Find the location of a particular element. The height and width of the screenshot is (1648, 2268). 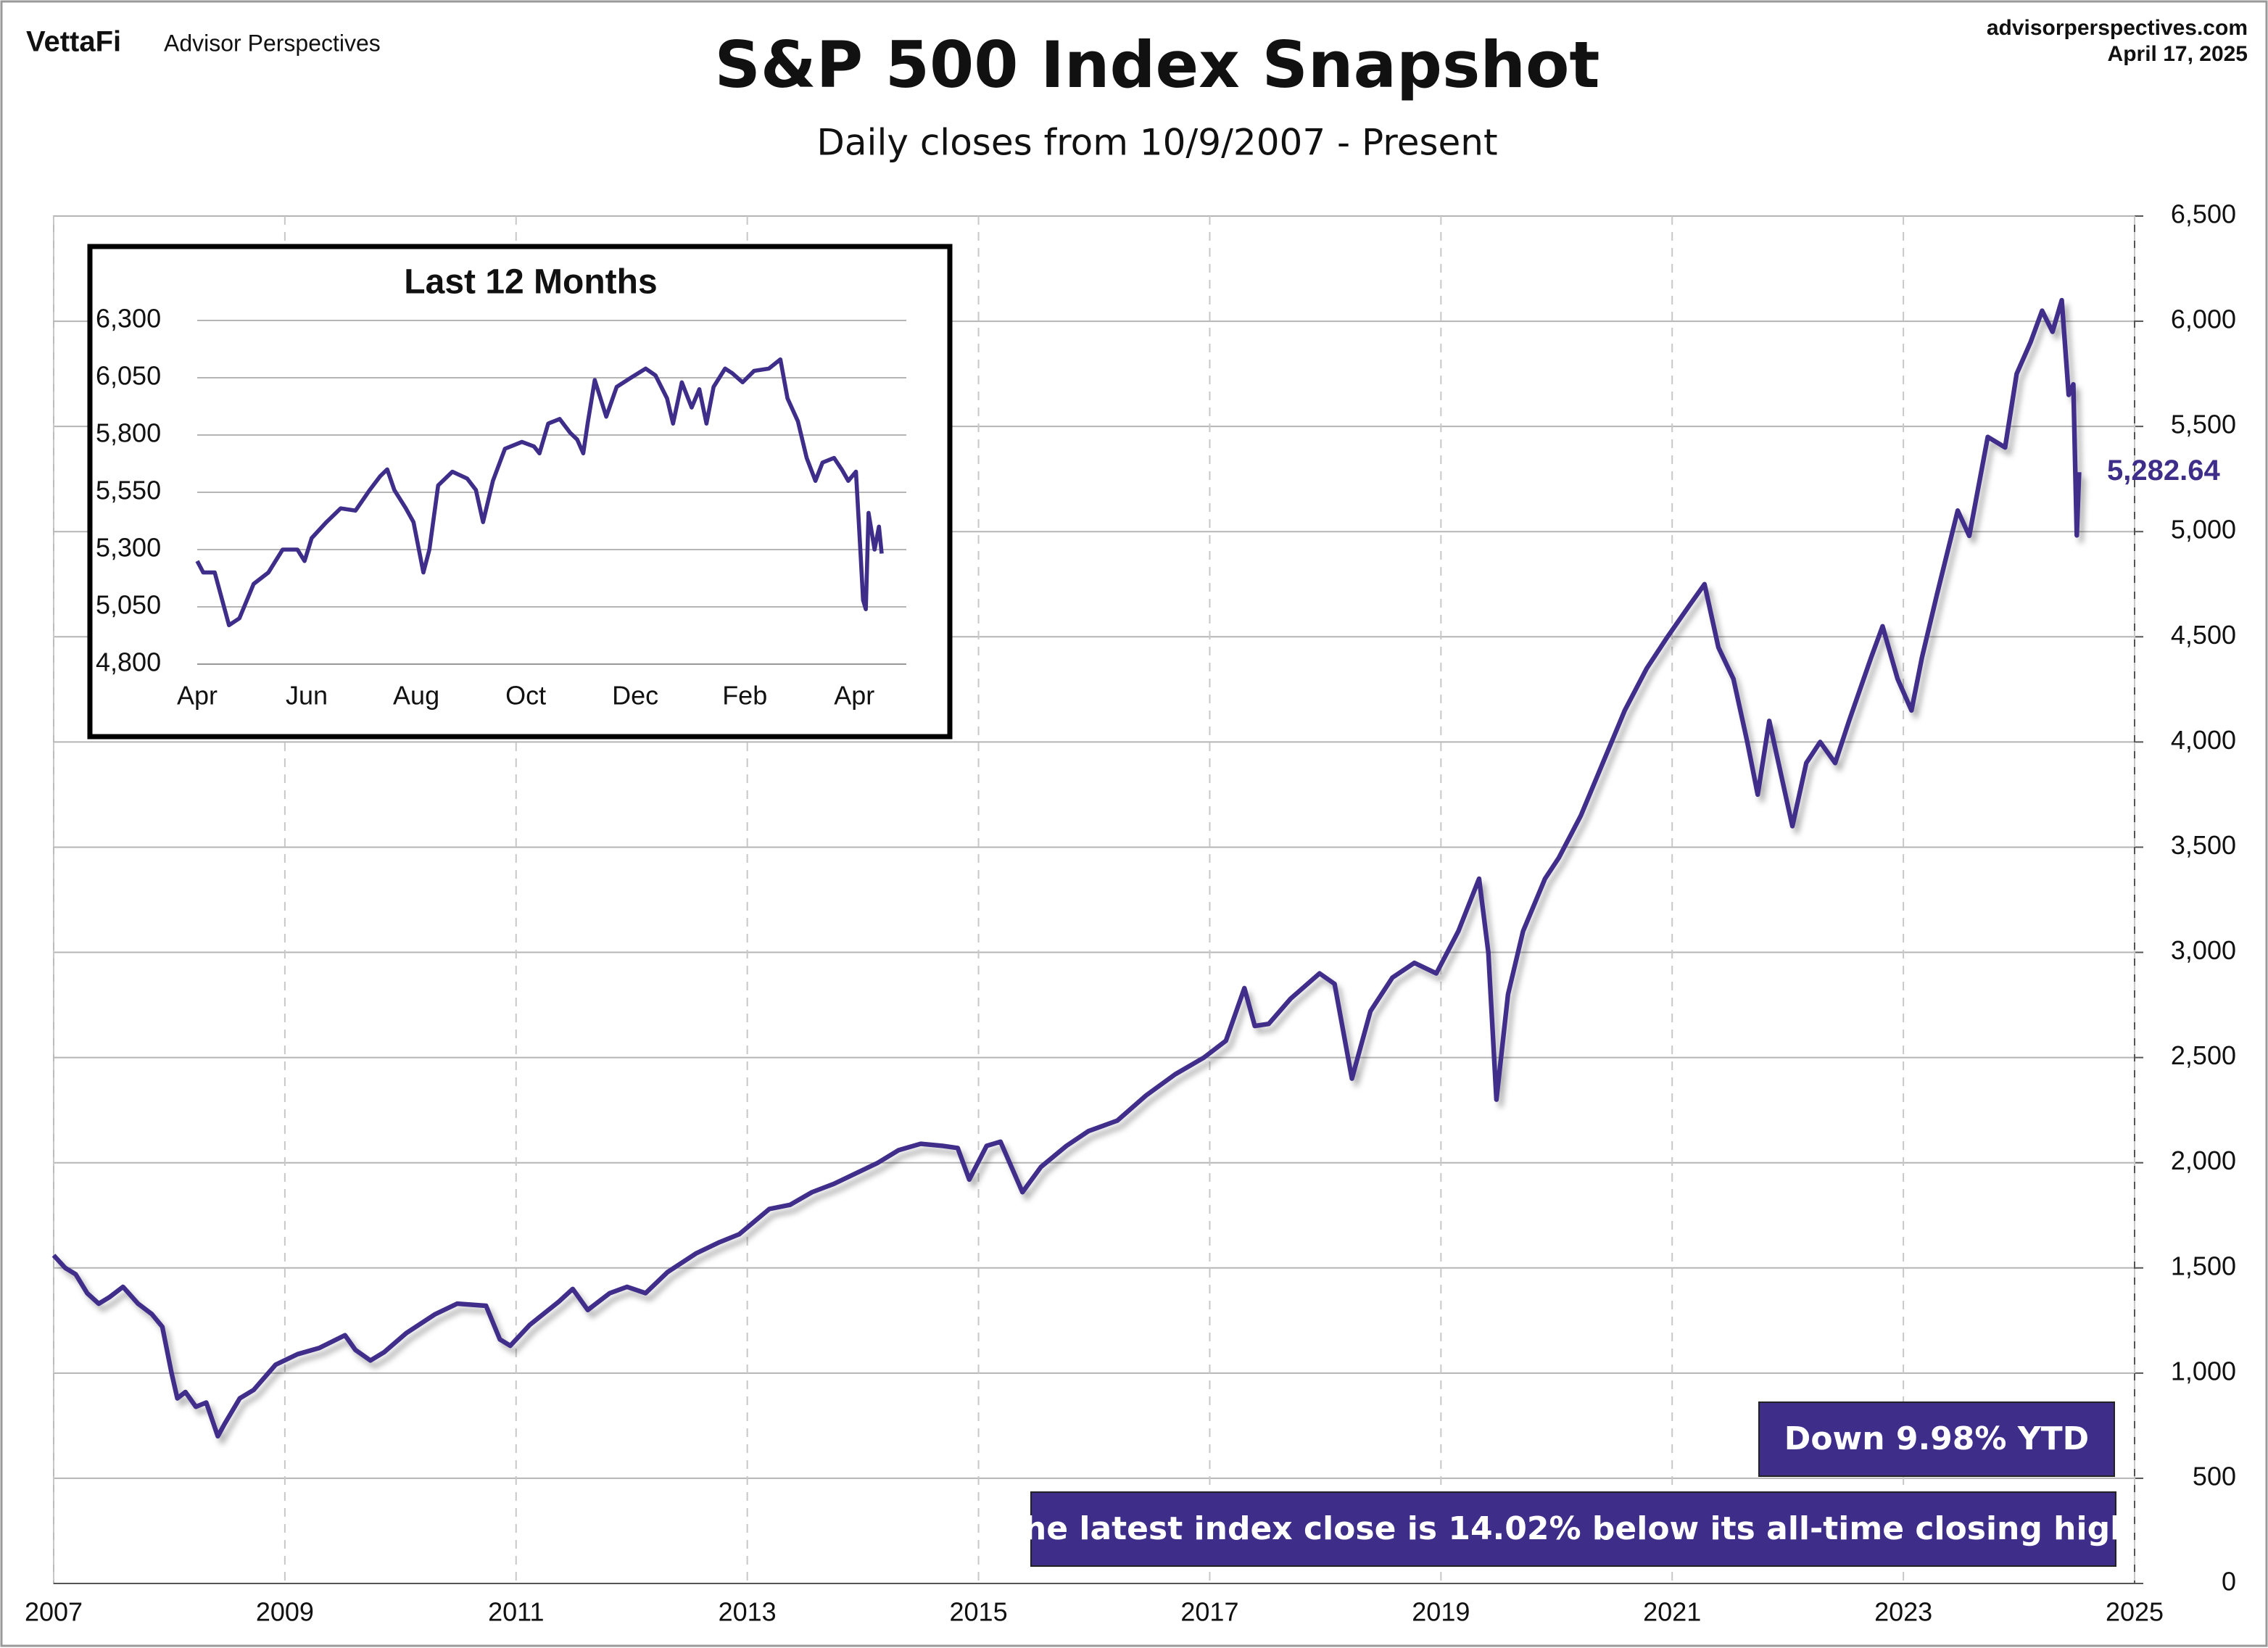

y-tick-label: 2,500 is located at coordinates (2203, 1055).